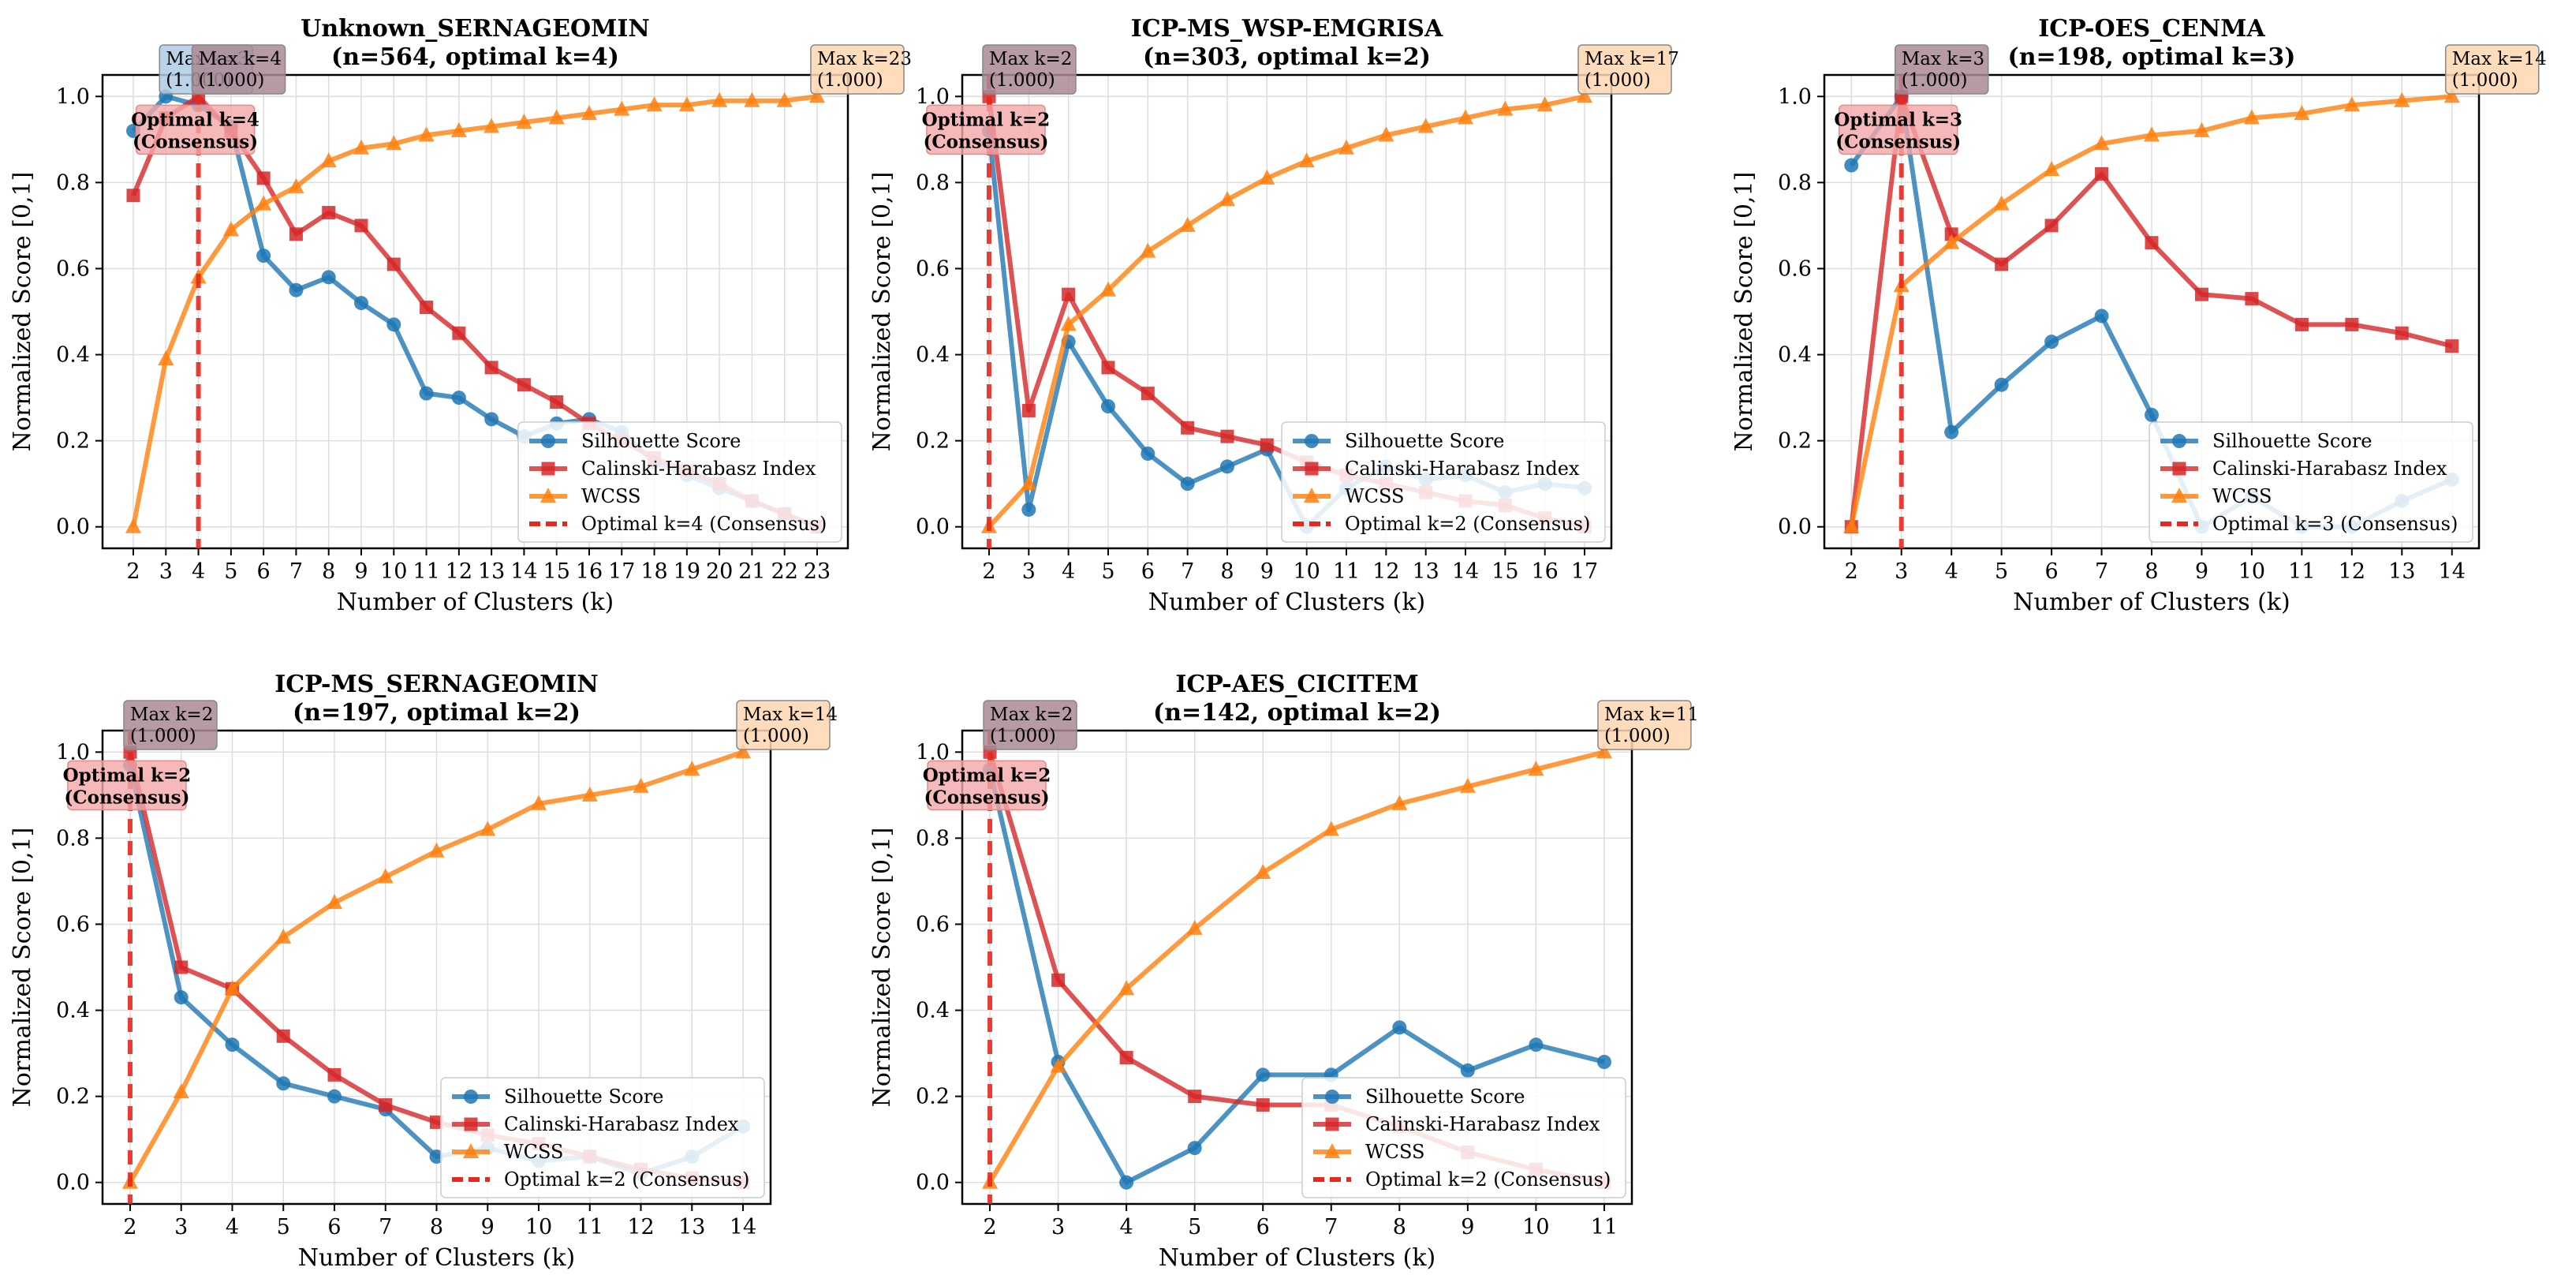 The height and width of the screenshot is (1286, 2576). I want to click on chart-subtitle: (n=142, optimal k=2), so click(1297, 713).